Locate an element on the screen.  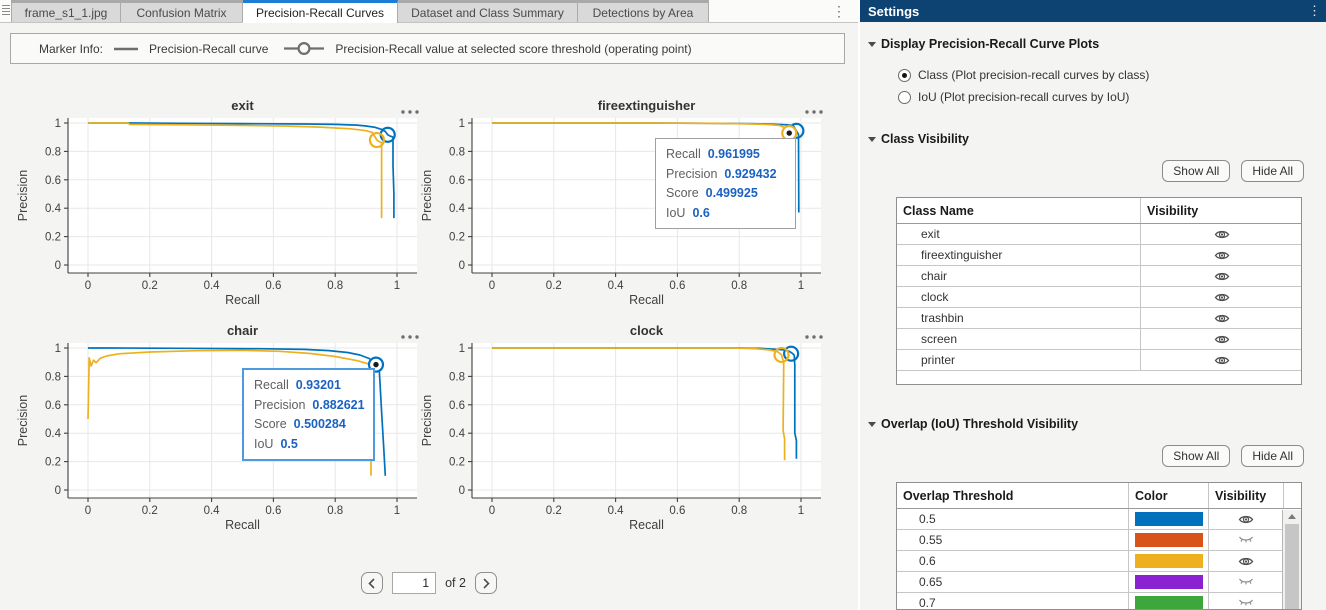
settings-menu-button: ⋮ is located at coordinates (1314, 11).